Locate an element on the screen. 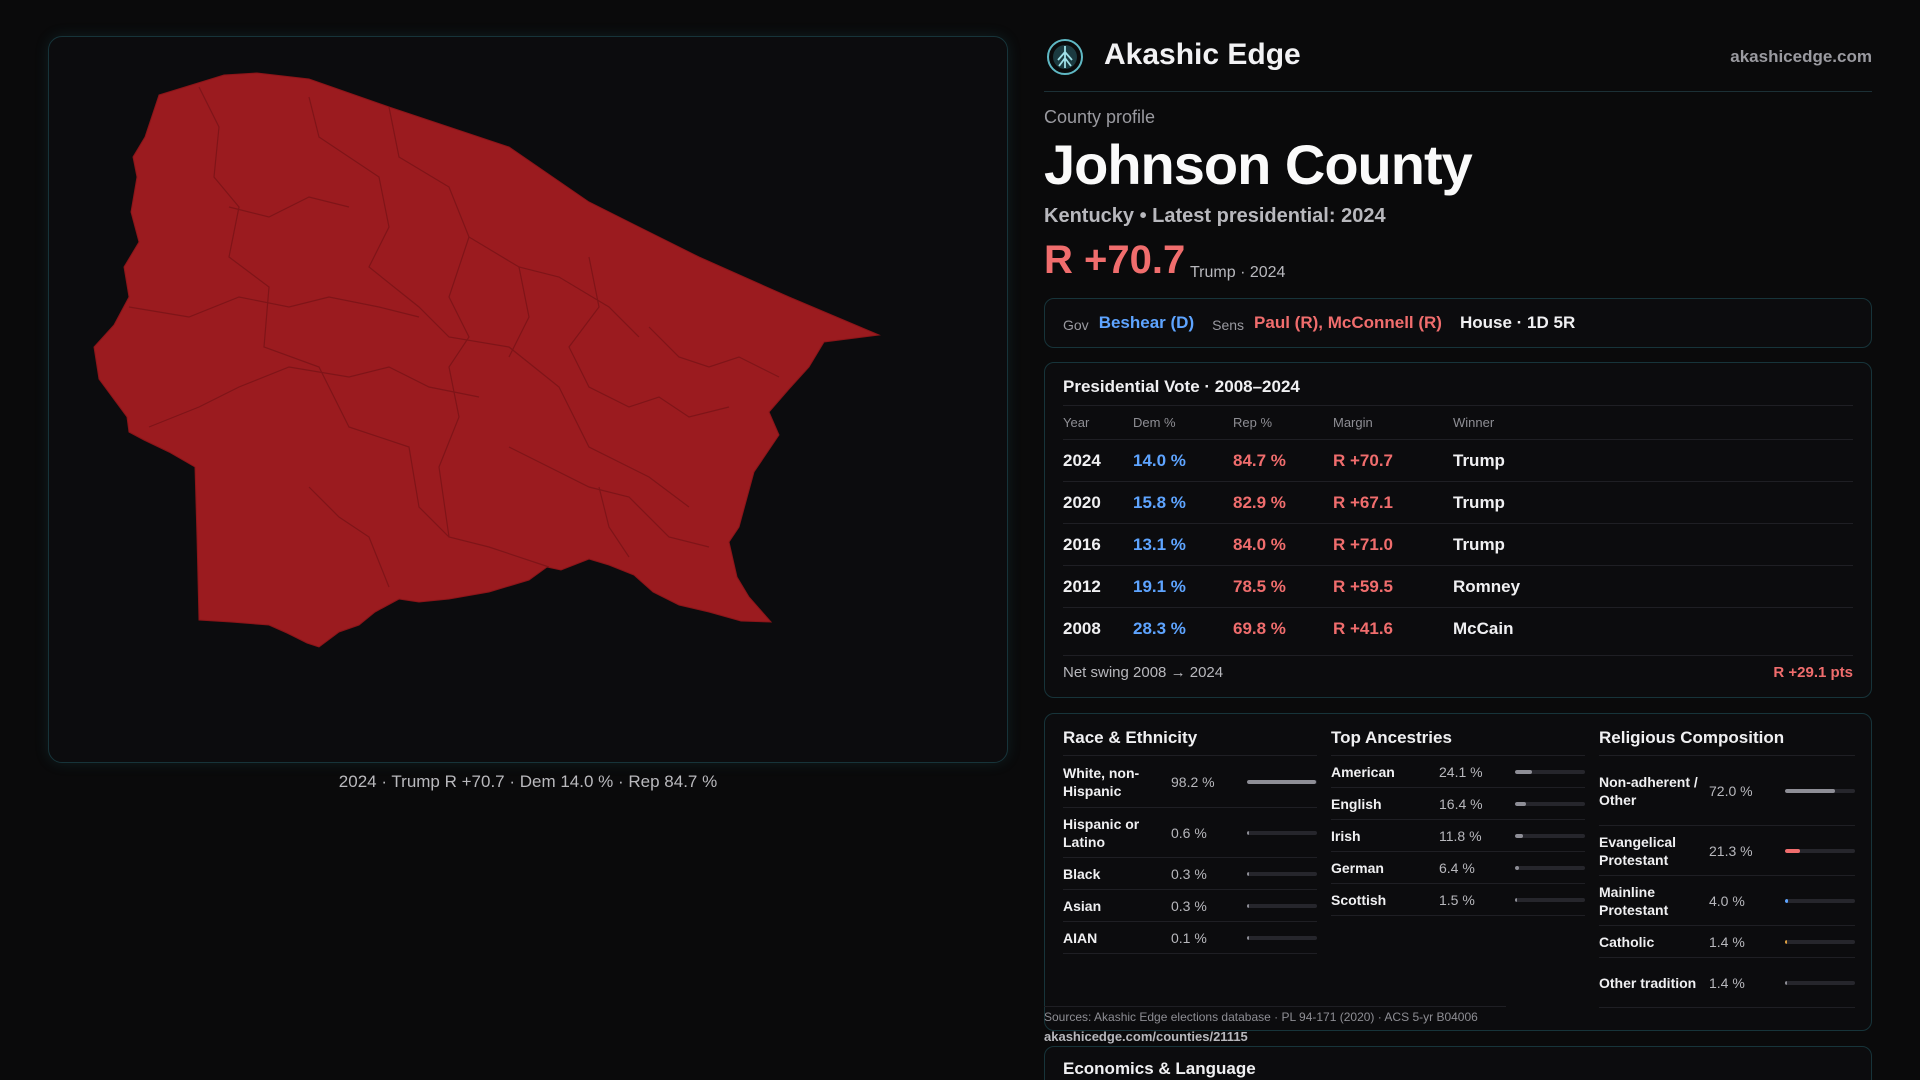  list-item: AIAN 0.1 % is located at coordinates (1190, 938).